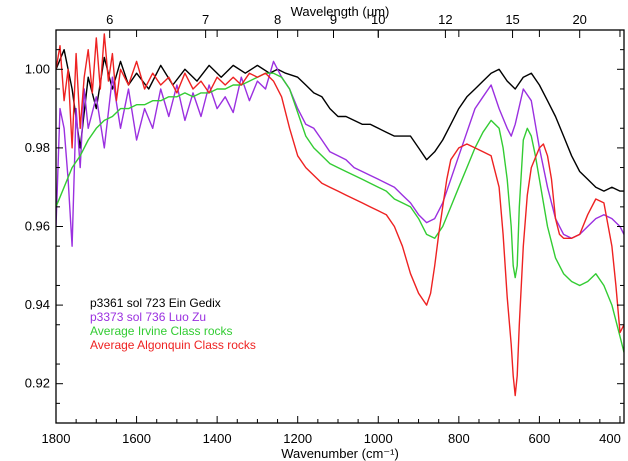 This screenshot has height=461, width=628. What do you see at coordinates (445, 19) in the screenshot?
I see `top-tick-label: 12` at bounding box center [445, 19].